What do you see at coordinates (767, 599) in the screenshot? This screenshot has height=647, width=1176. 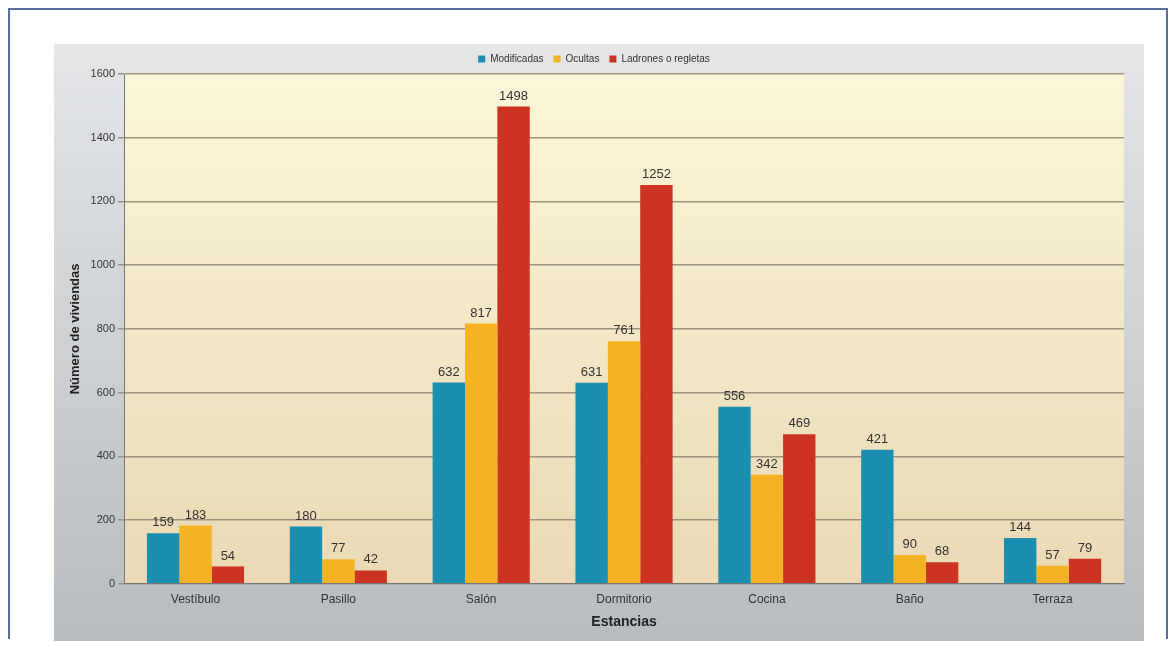 I see `x-tick-label: Cocina` at bounding box center [767, 599].